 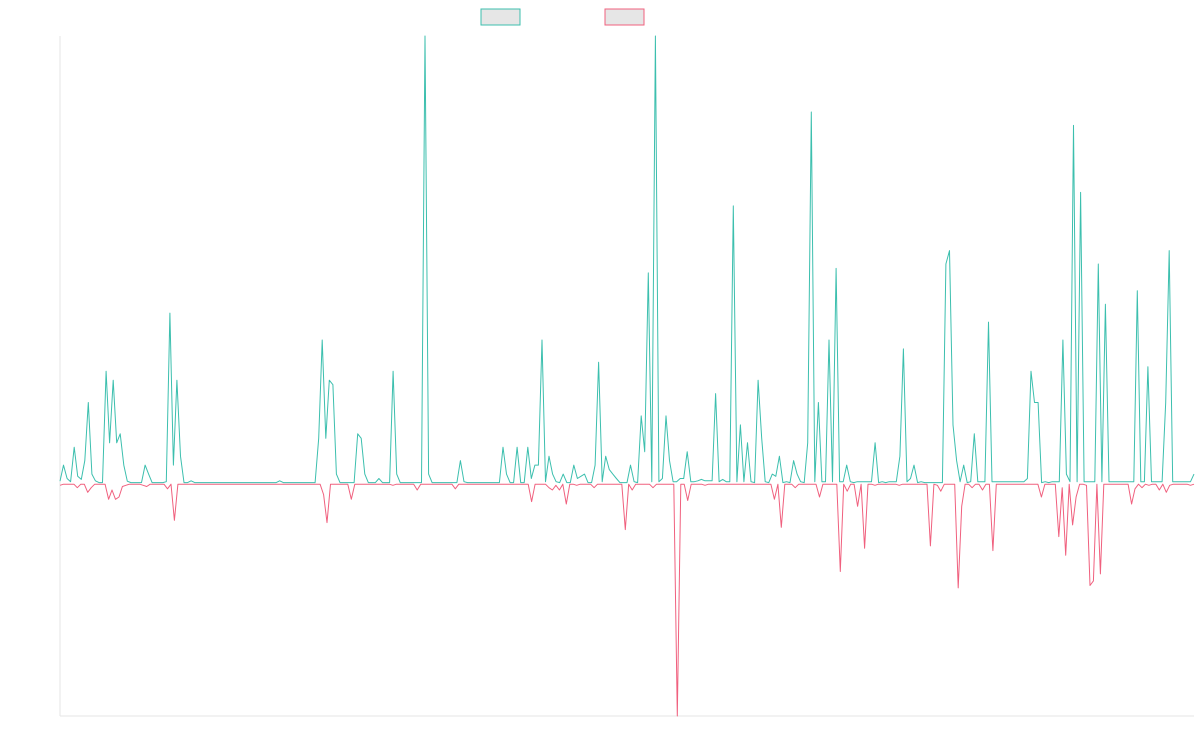 What do you see at coordinates (562, 17) in the screenshot?
I see `legend` at bounding box center [562, 17].